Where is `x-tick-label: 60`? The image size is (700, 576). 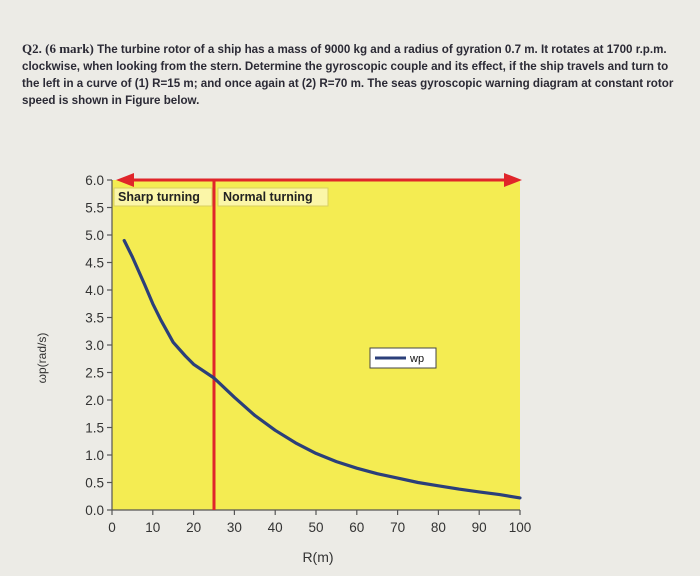
x-tick-label: 60 is located at coordinates (356, 527).